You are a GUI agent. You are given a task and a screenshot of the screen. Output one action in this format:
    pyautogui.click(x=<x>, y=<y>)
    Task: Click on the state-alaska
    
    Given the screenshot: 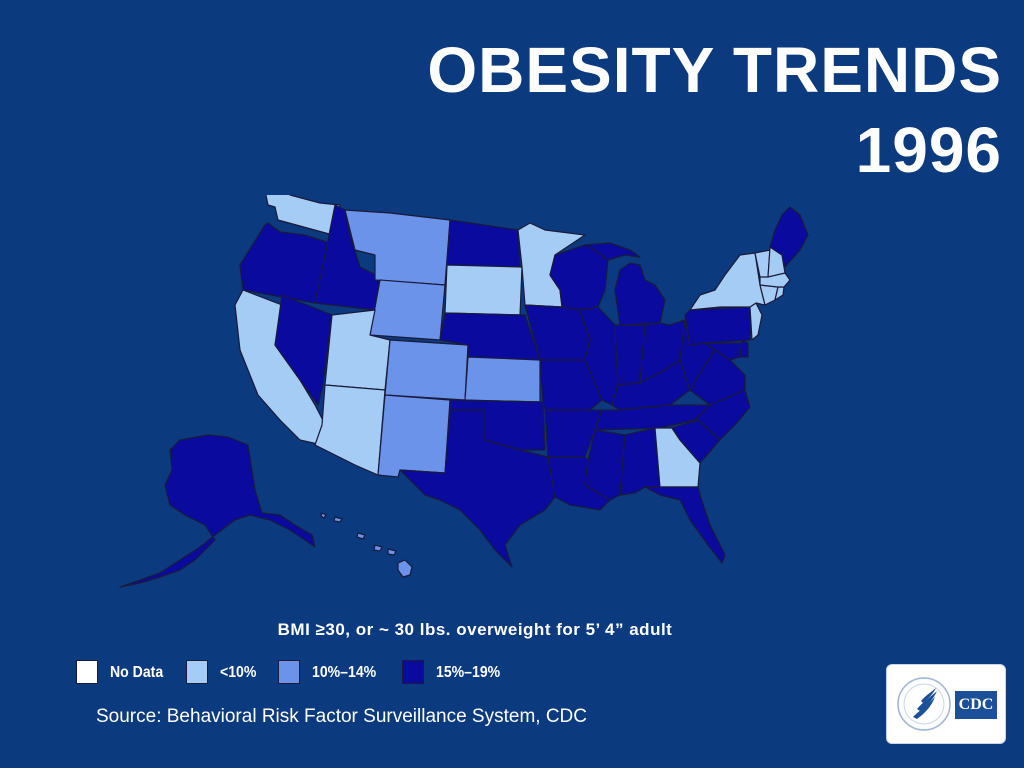 What is the action you would take?
    pyautogui.click(x=217, y=511)
    